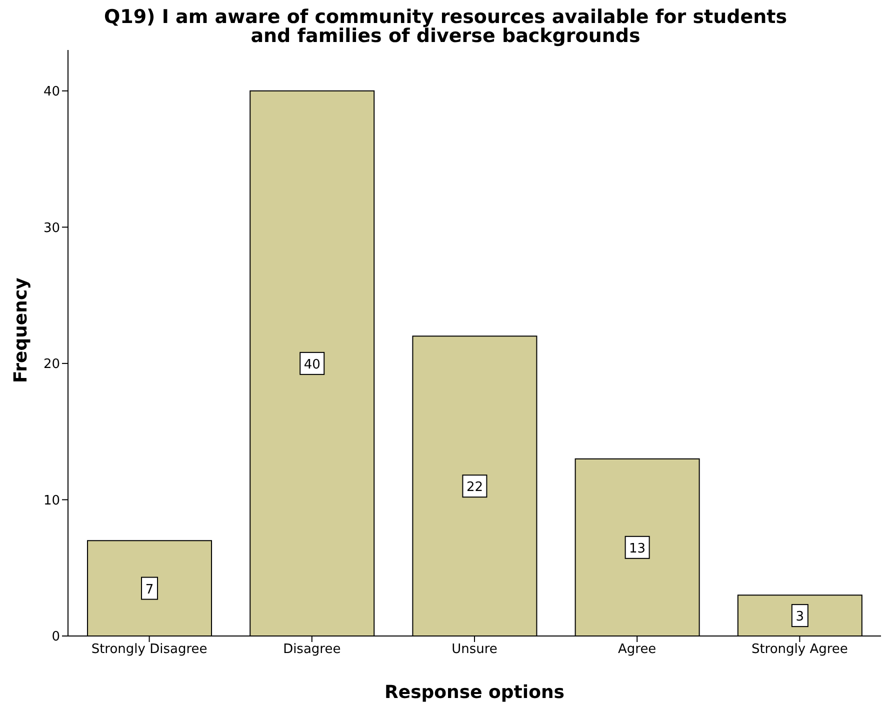  Describe the element at coordinates (51, 92) in the screenshot. I see `y-tick-label: 40` at that location.